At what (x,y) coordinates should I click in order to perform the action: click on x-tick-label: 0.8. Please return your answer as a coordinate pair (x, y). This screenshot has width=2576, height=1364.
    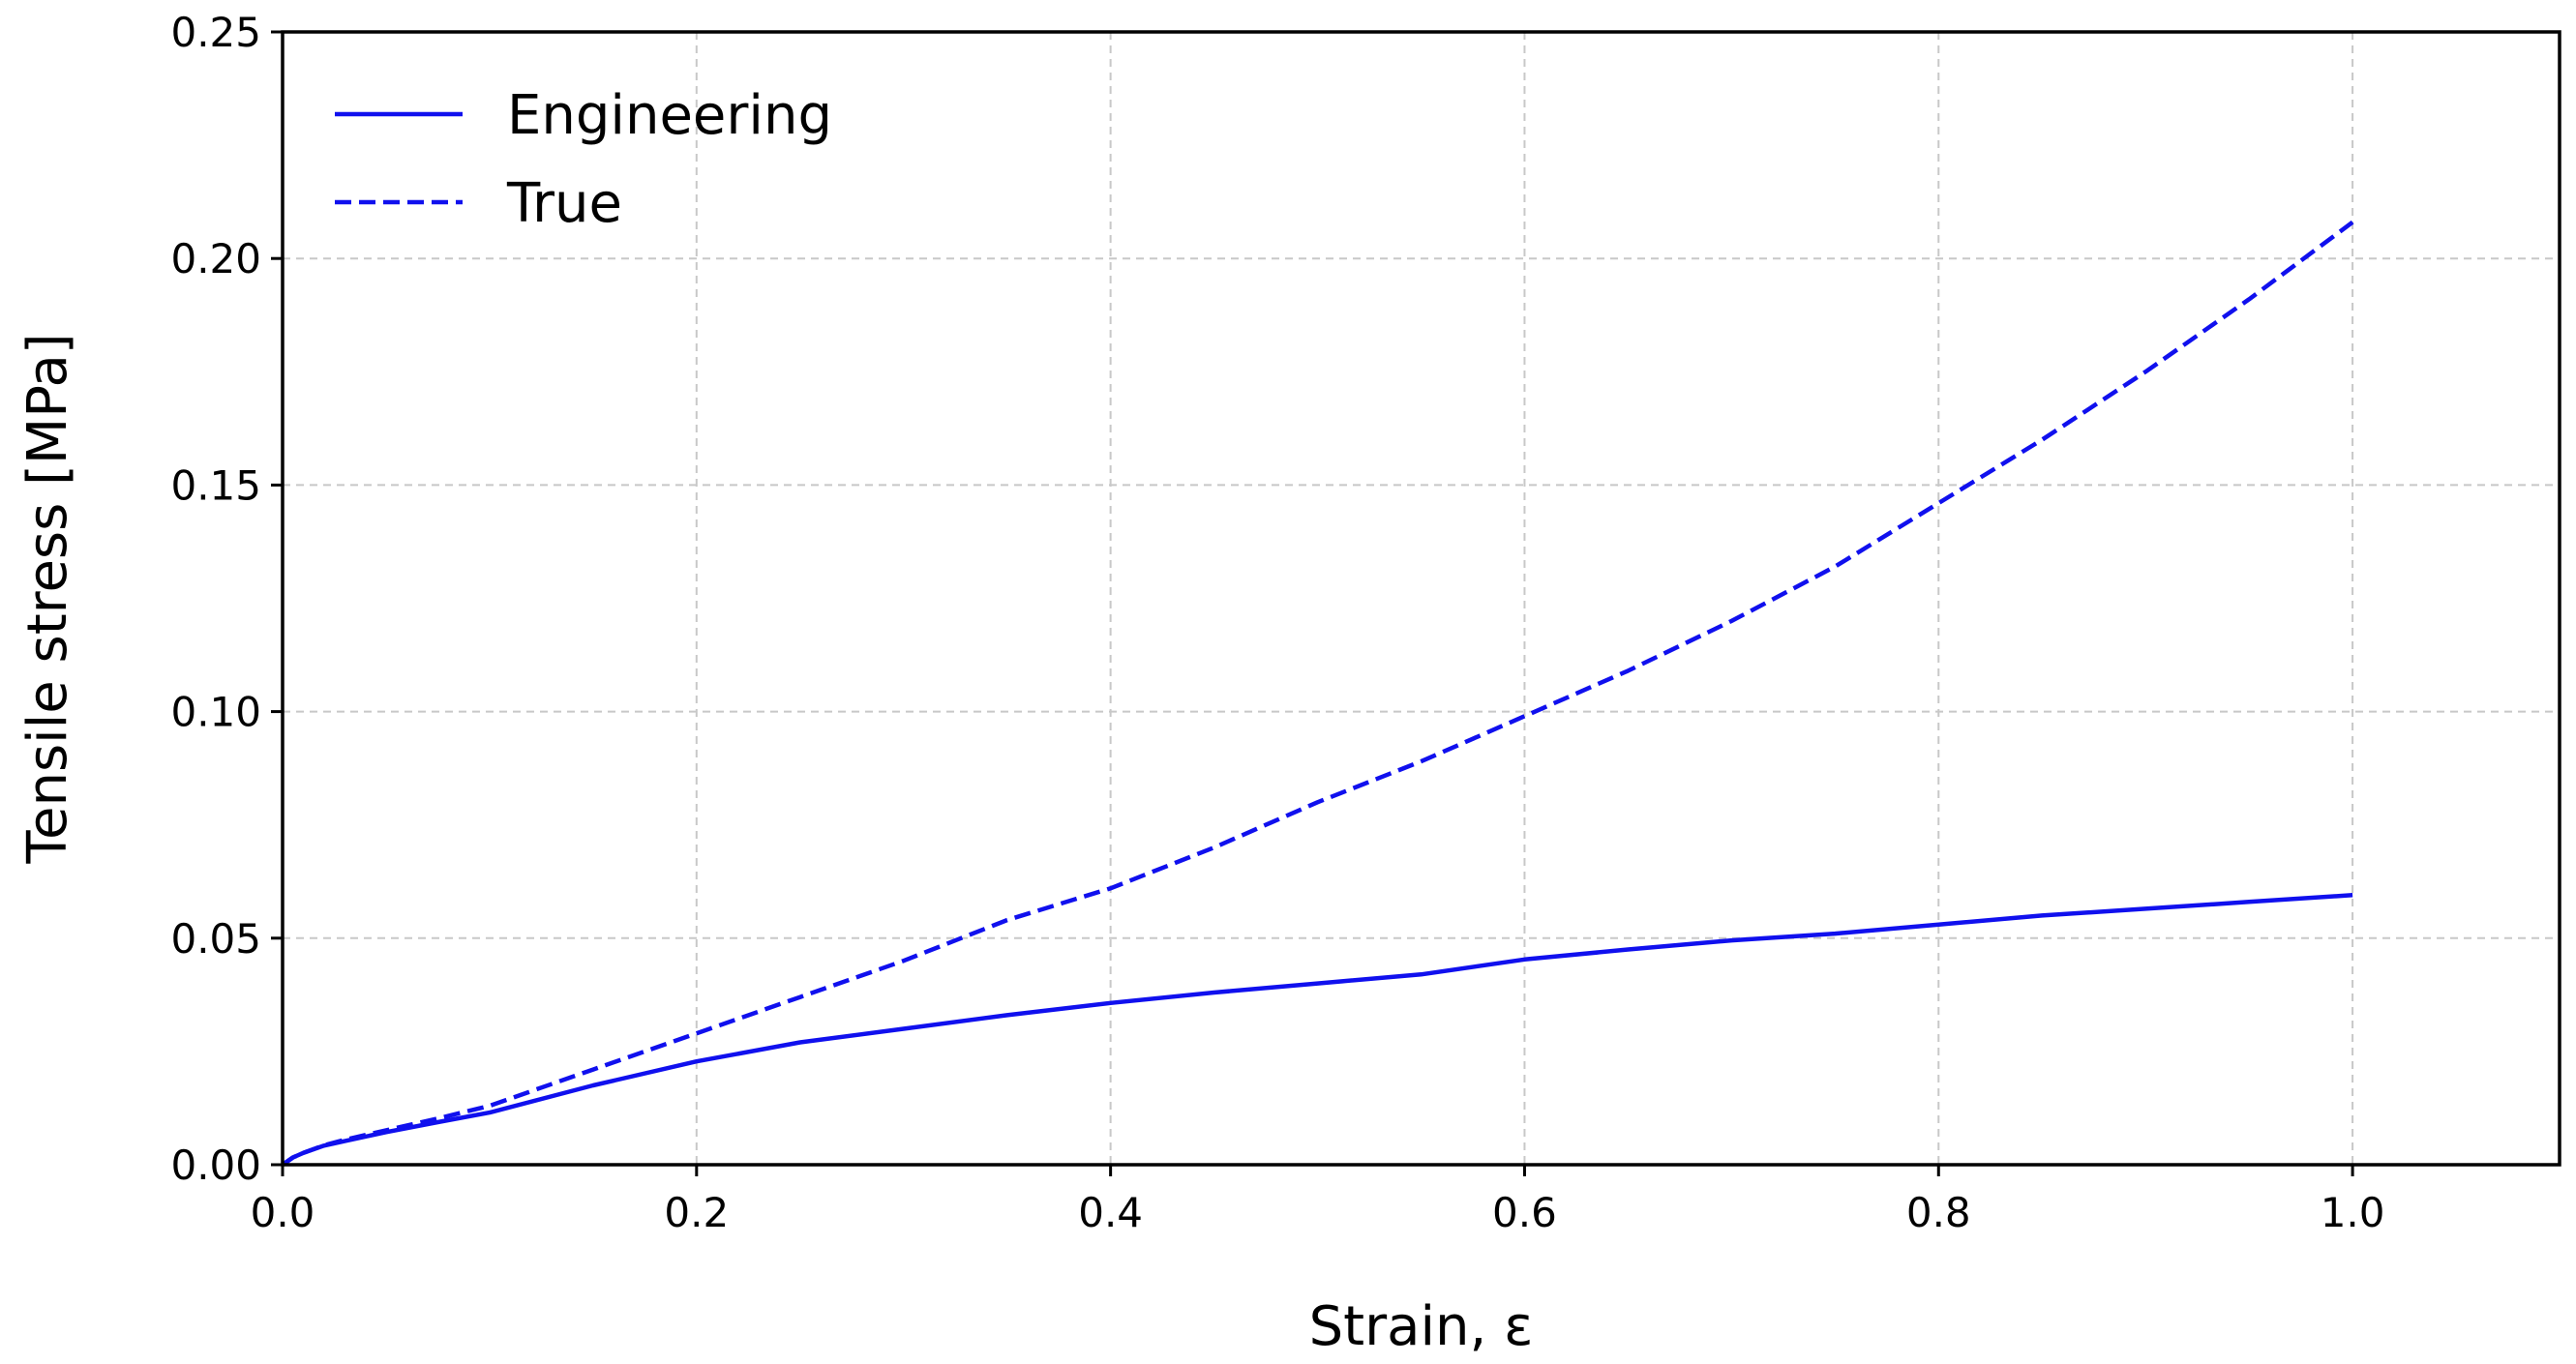
    Looking at the image, I should click on (1938, 1212).